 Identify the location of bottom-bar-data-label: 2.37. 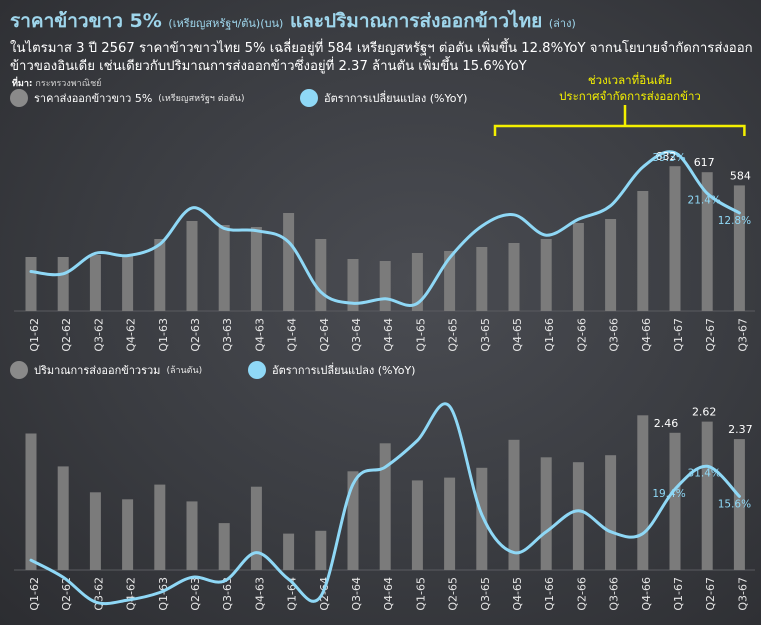
(740, 429).